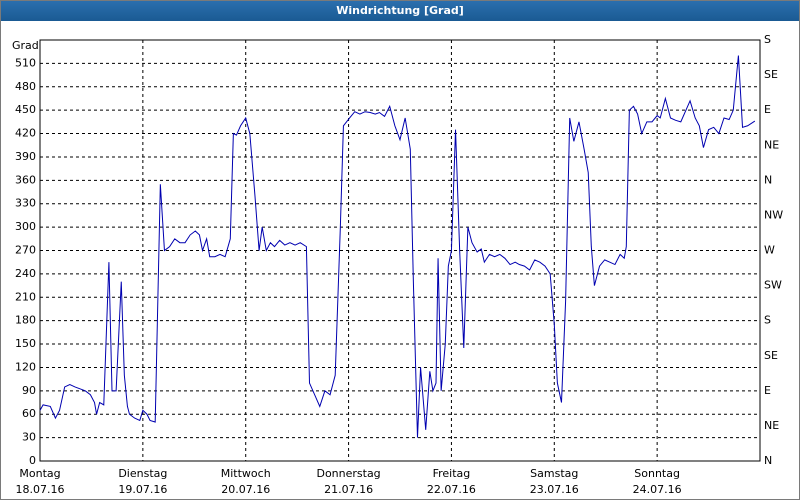 This screenshot has width=800, height=500. I want to click on y-tick-label: 360, so click(25, 179).